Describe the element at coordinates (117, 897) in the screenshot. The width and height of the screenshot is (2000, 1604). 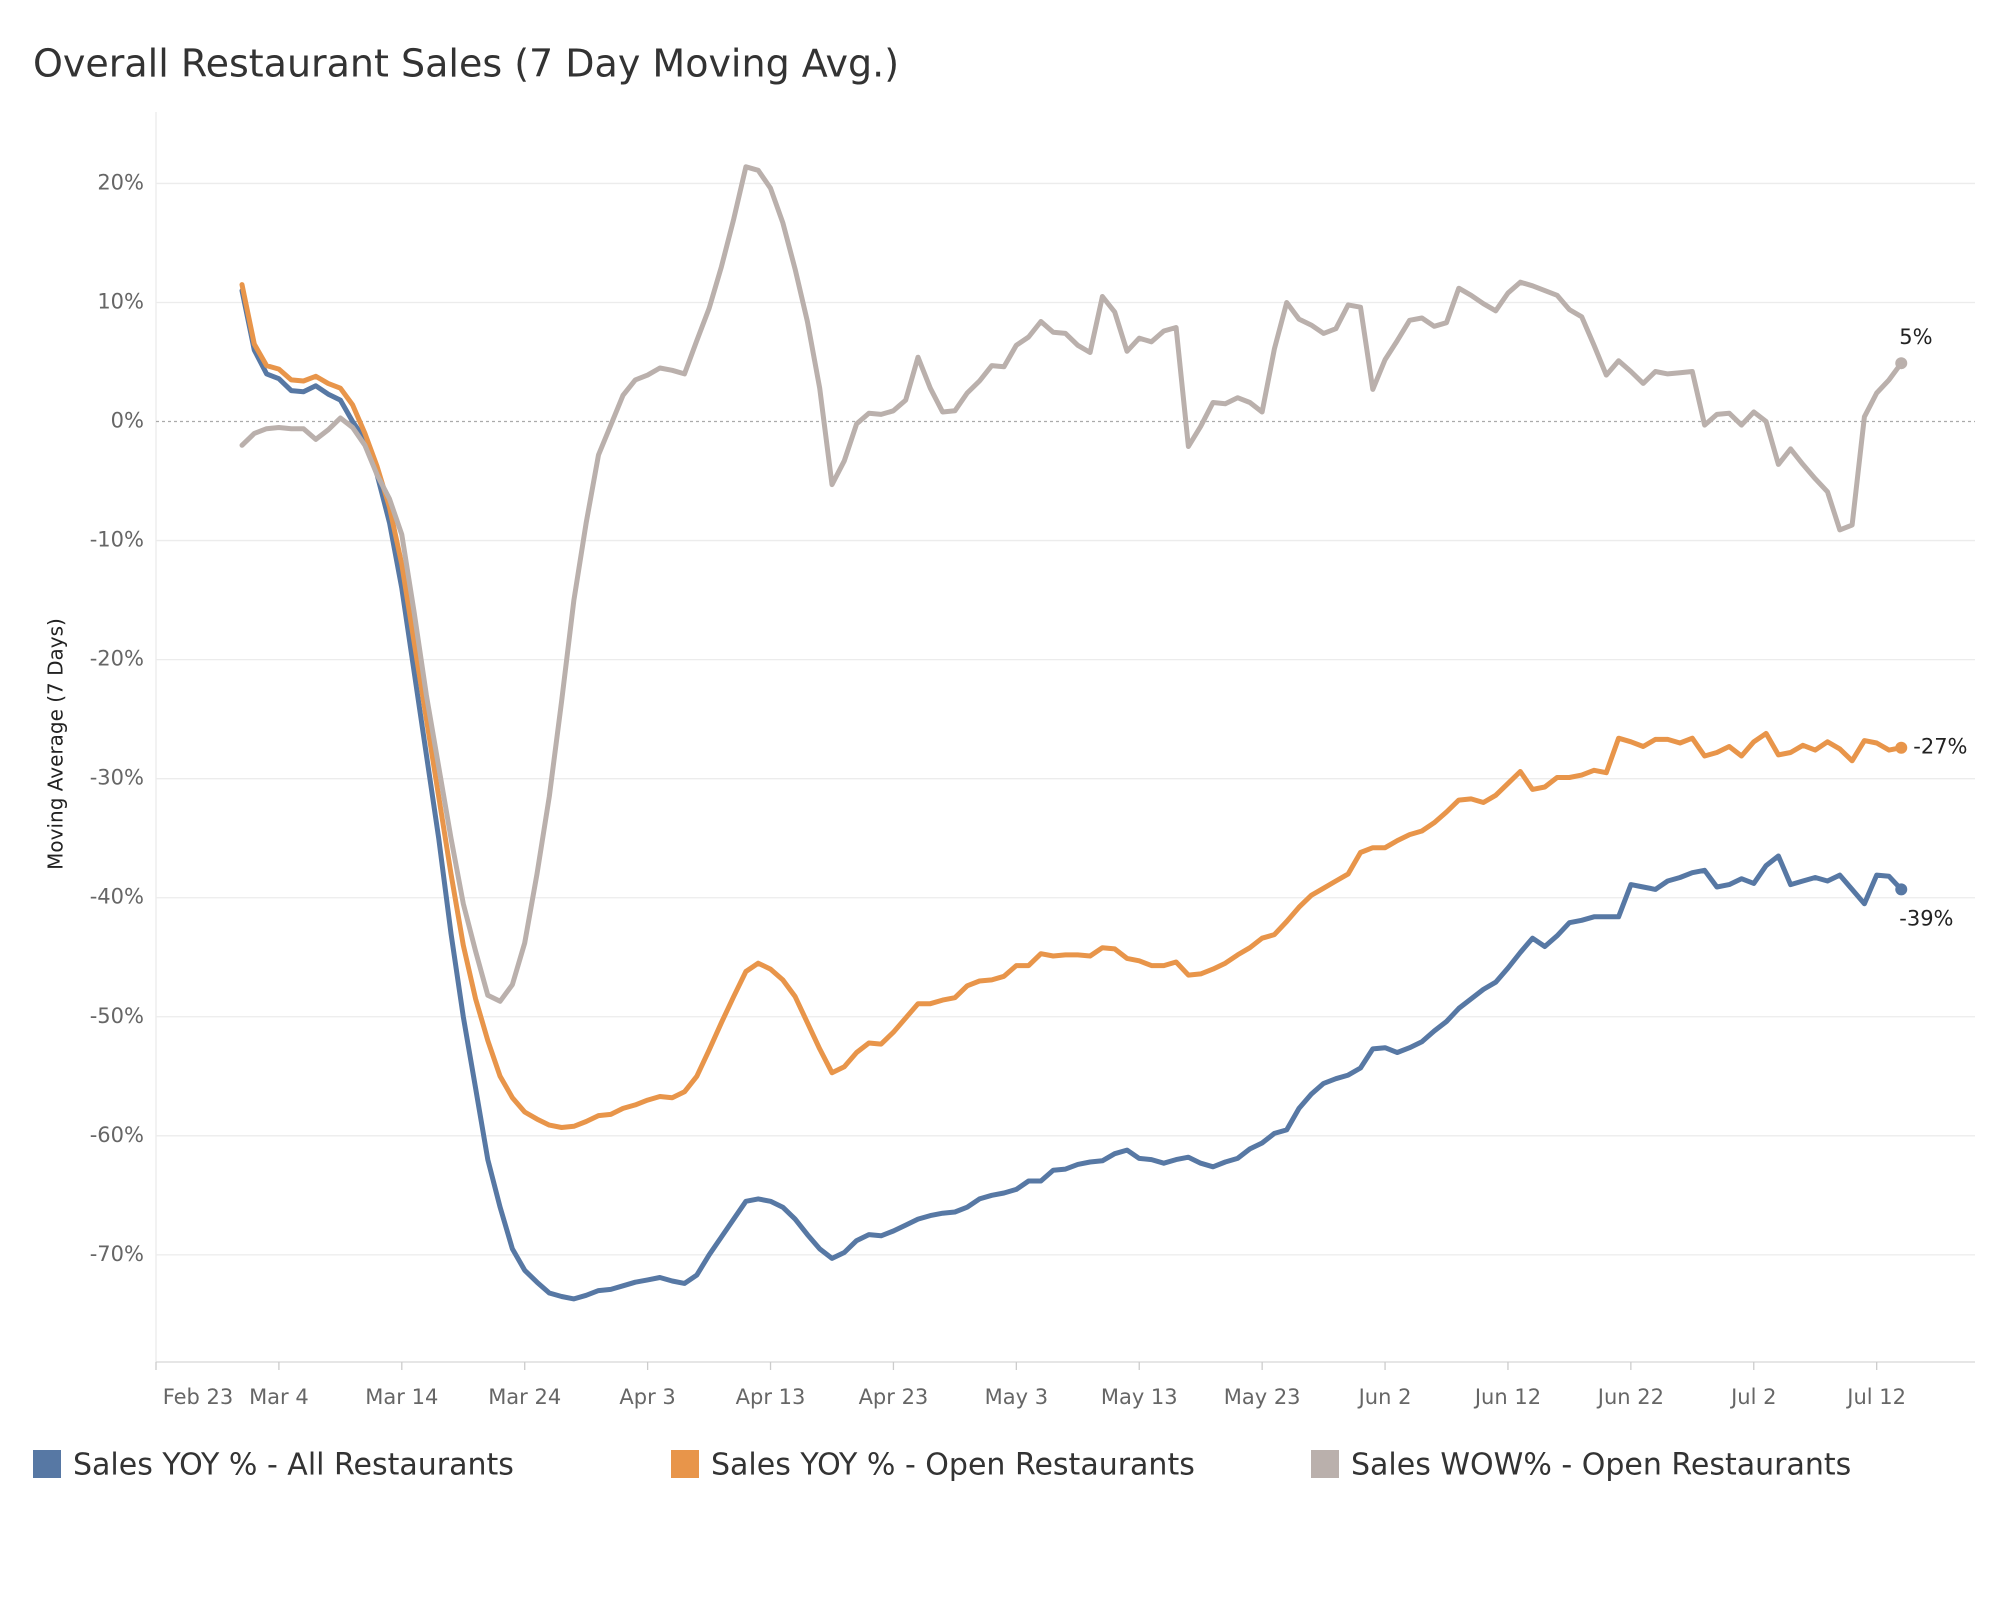
I see `y-tick-label: -40%` at that location.